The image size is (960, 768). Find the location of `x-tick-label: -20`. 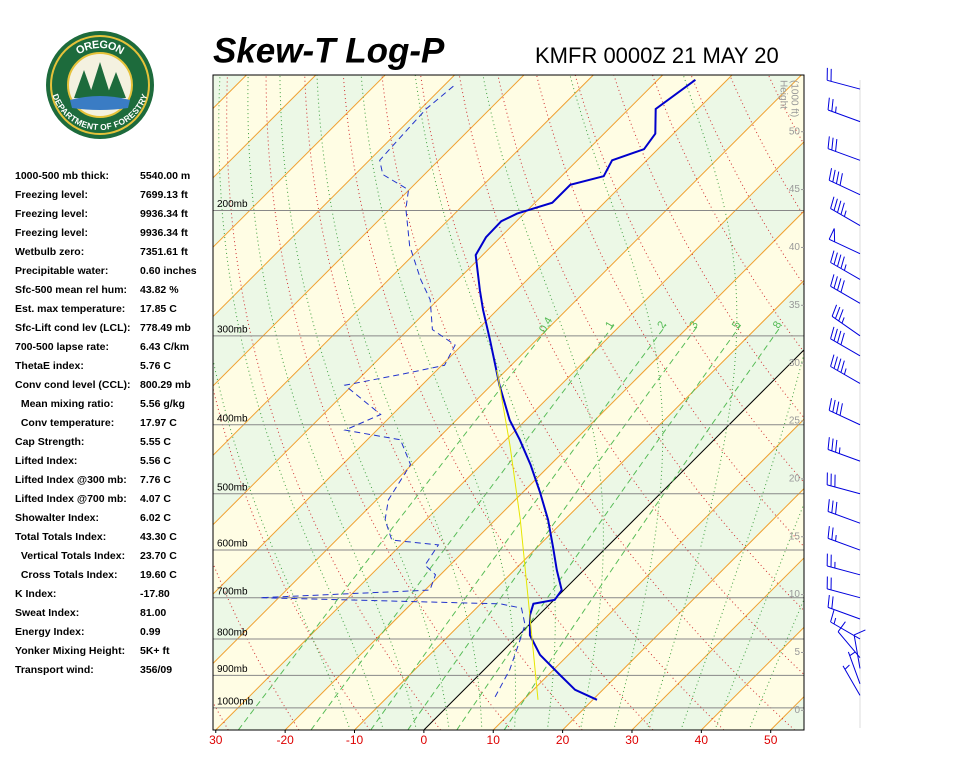

x-tick-label: -20 is located at coordinates (285, 740).